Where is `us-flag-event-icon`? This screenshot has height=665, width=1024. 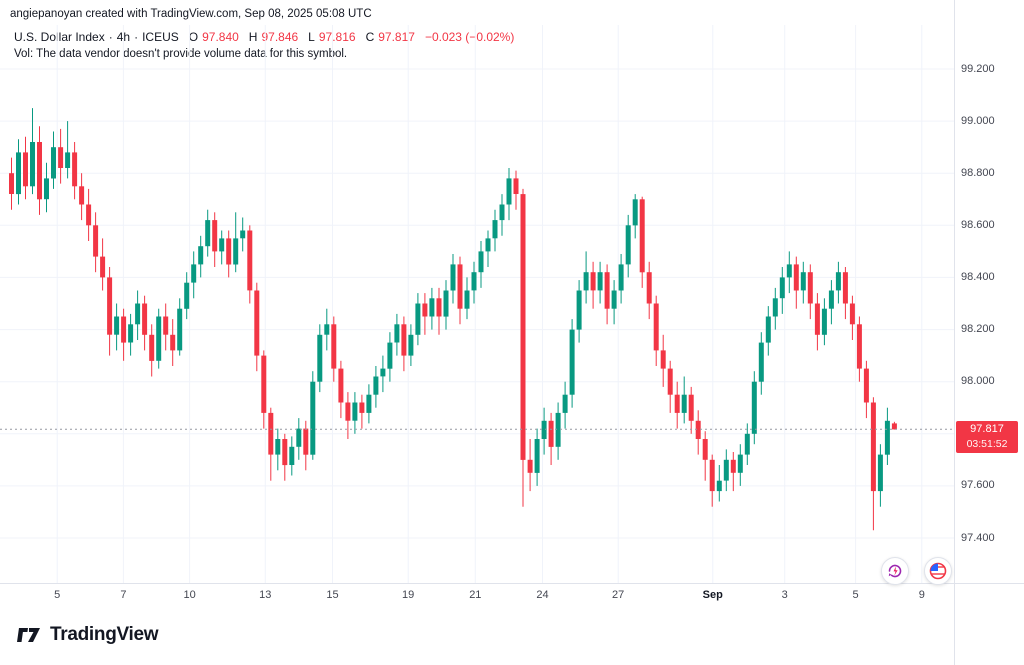 us-flag-event-icon is located at coordinates (938, 571).